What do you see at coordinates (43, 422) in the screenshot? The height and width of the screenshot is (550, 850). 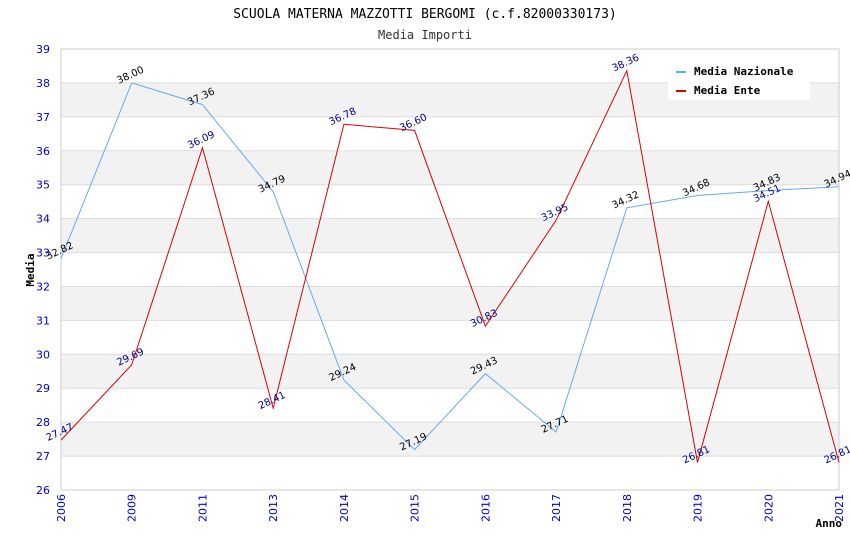 I see `y-tick-label: 28` at bounding box center [43, 422].